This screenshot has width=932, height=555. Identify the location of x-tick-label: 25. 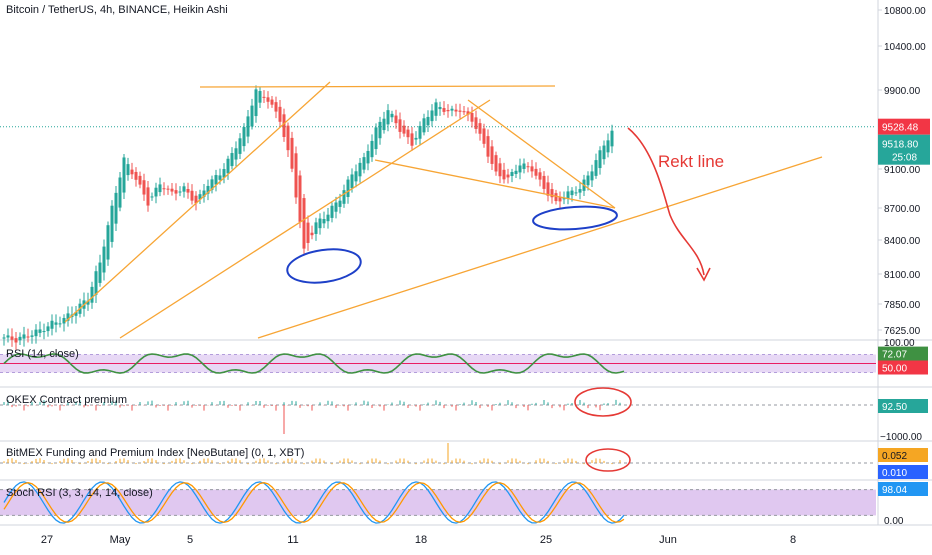
(546, 540).